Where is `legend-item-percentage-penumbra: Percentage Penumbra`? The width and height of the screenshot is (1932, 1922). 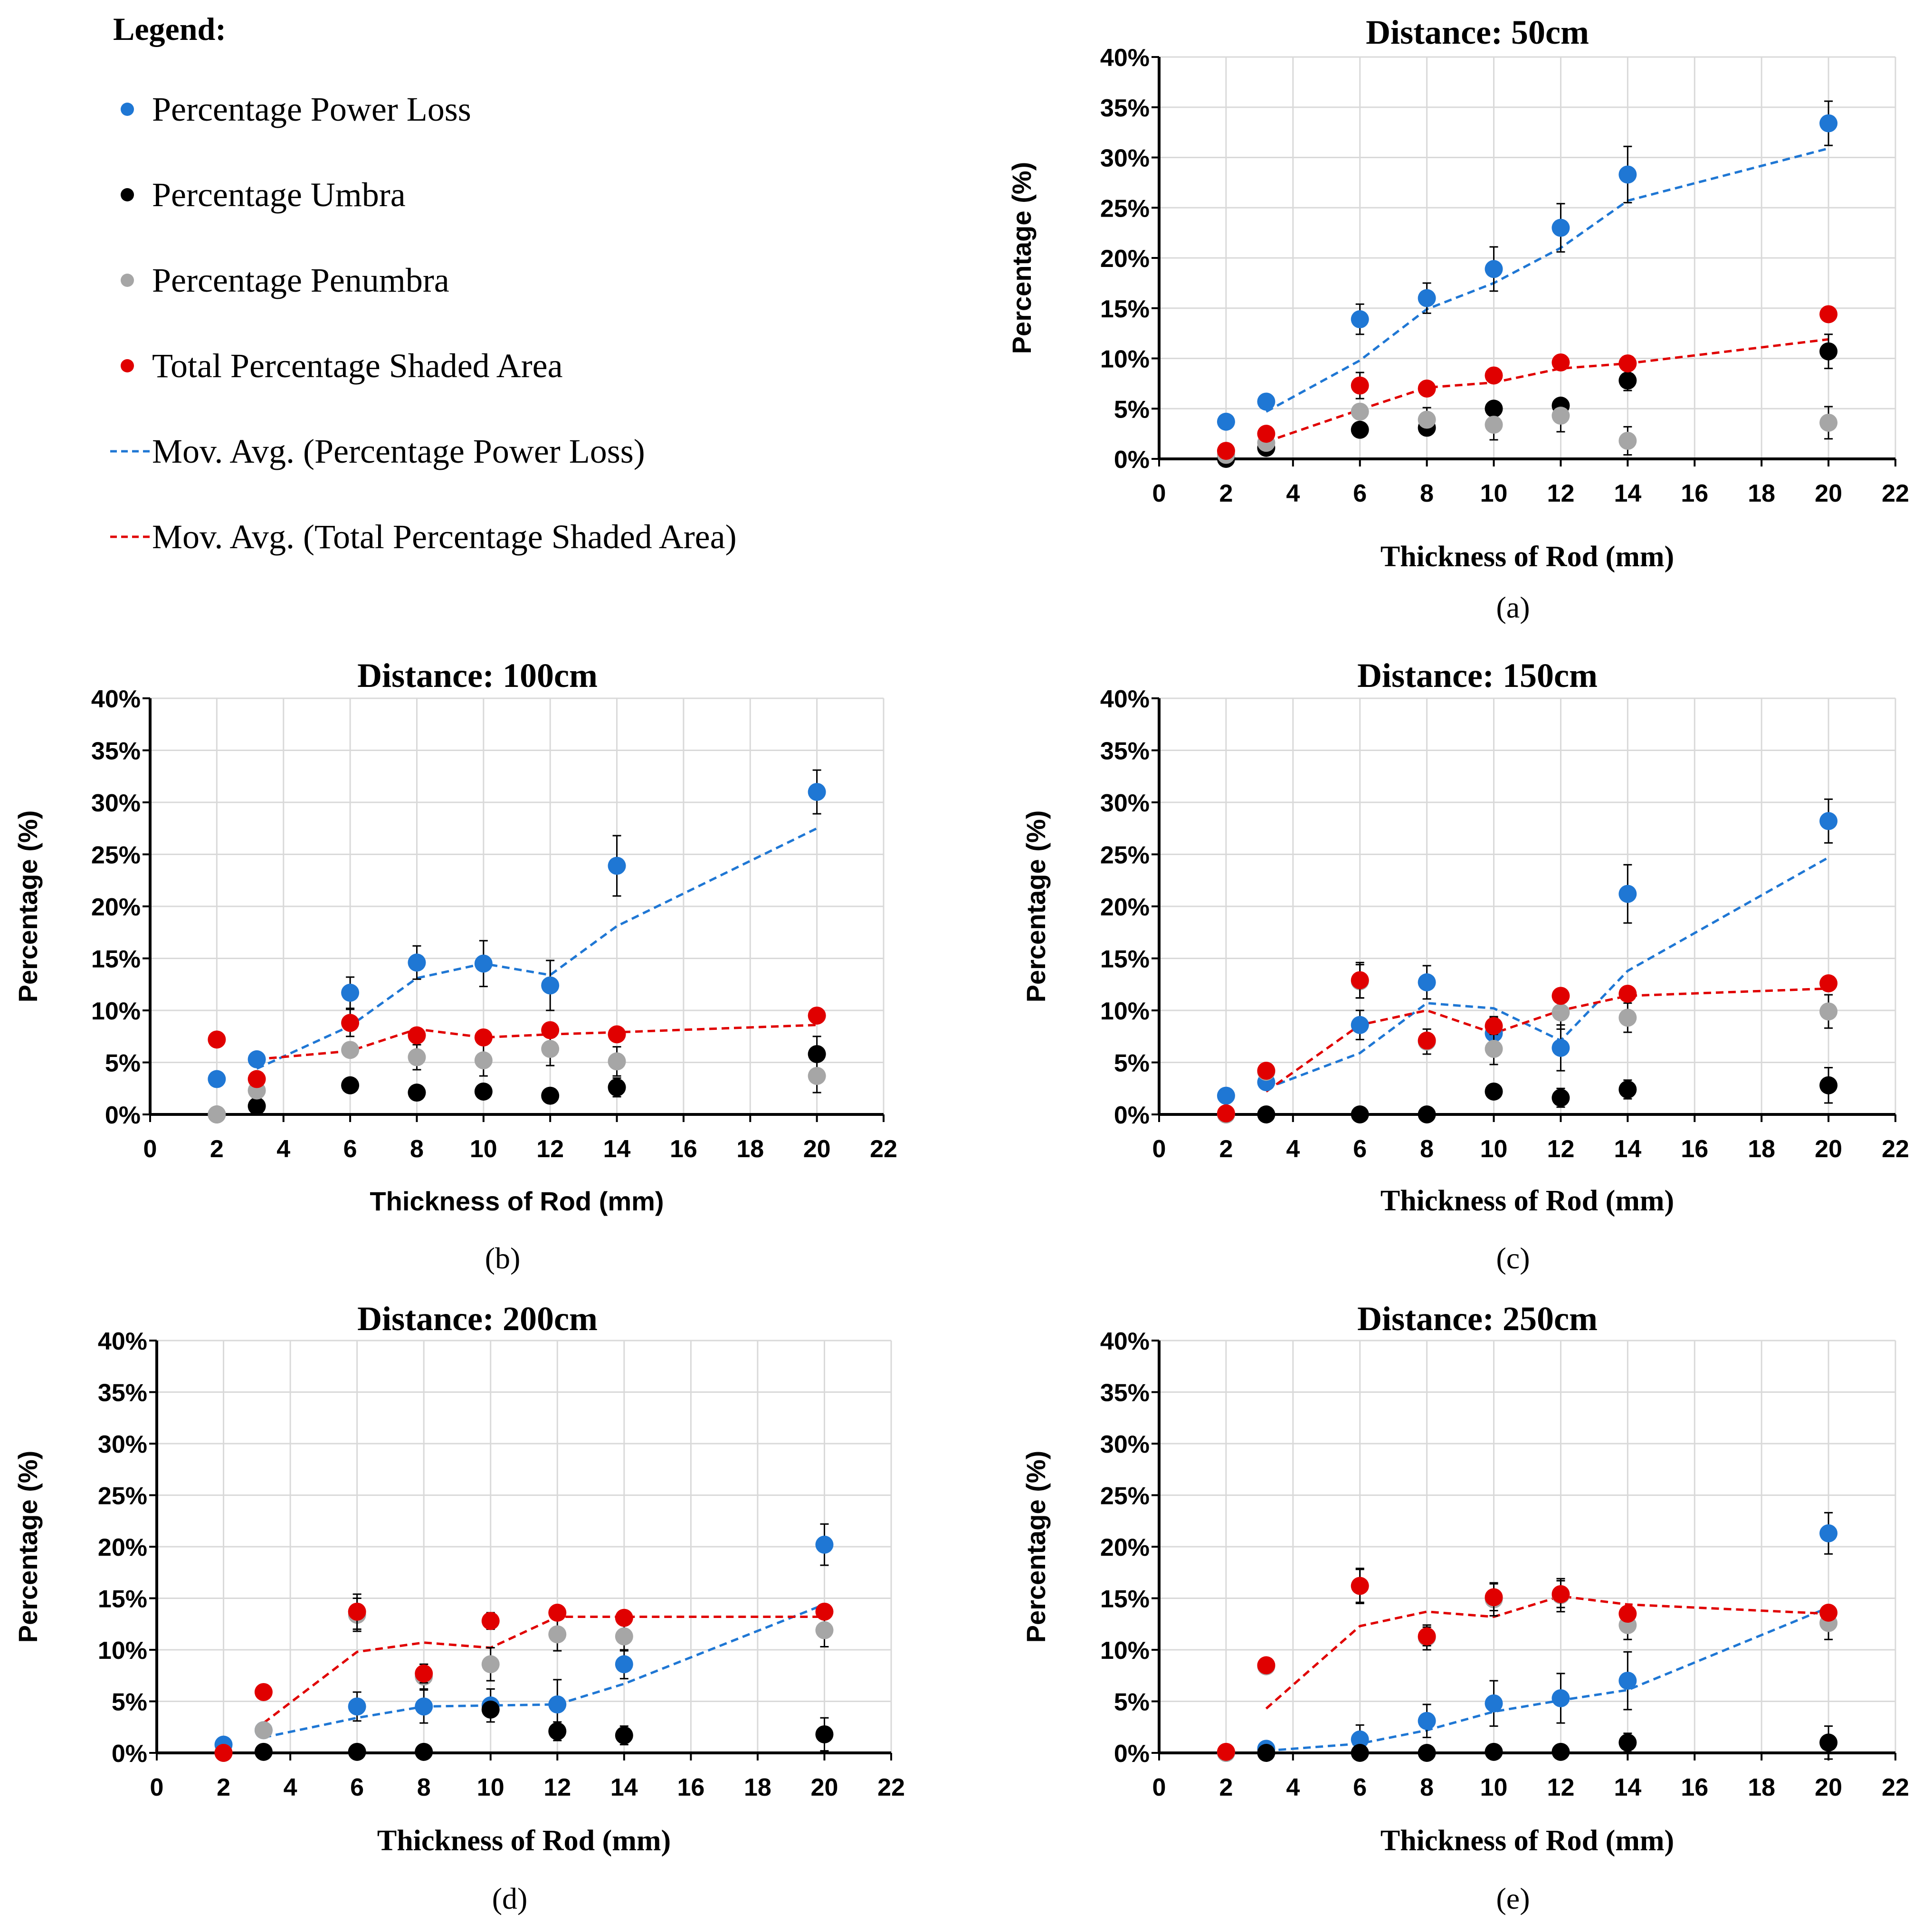 legend-item-percentage-penumbra: Percentage Penumbra is located at coordinates (285, 280).